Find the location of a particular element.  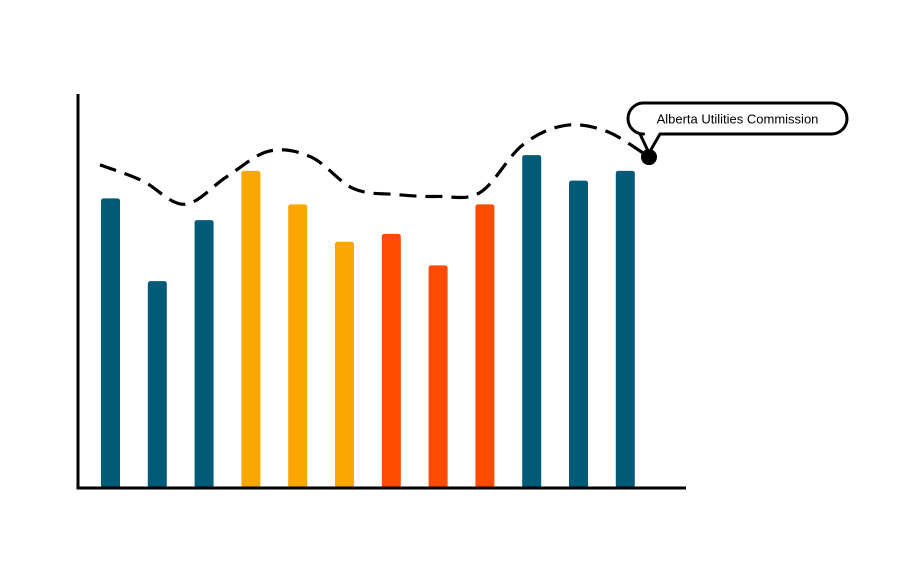

callout-bubble is located at coordinates (737, 128).